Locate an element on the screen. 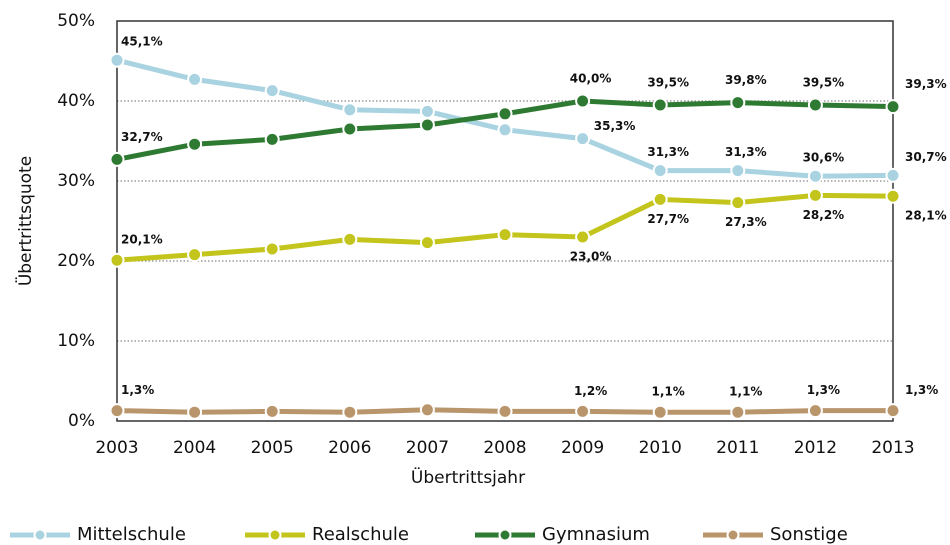 The height and width of the screenshot is (545, 950). value-label: 30,7% is located at coordinates (926, 157).